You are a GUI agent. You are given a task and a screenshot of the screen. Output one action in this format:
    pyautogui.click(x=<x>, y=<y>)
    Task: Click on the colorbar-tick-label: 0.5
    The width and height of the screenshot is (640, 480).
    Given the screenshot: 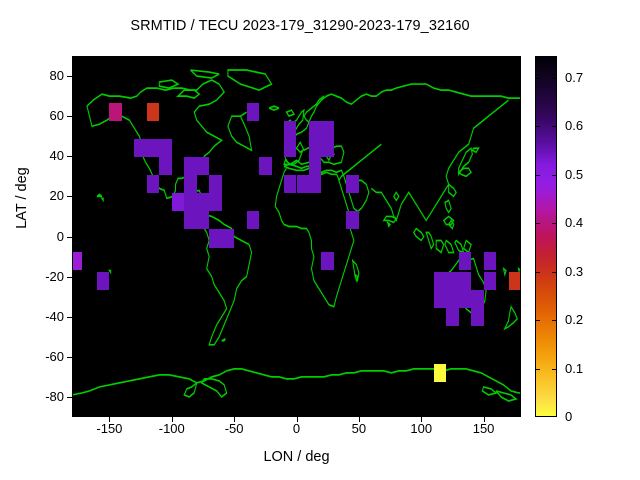 What is the action you would take?
    pyautogui.click(x=574, y=174)
    